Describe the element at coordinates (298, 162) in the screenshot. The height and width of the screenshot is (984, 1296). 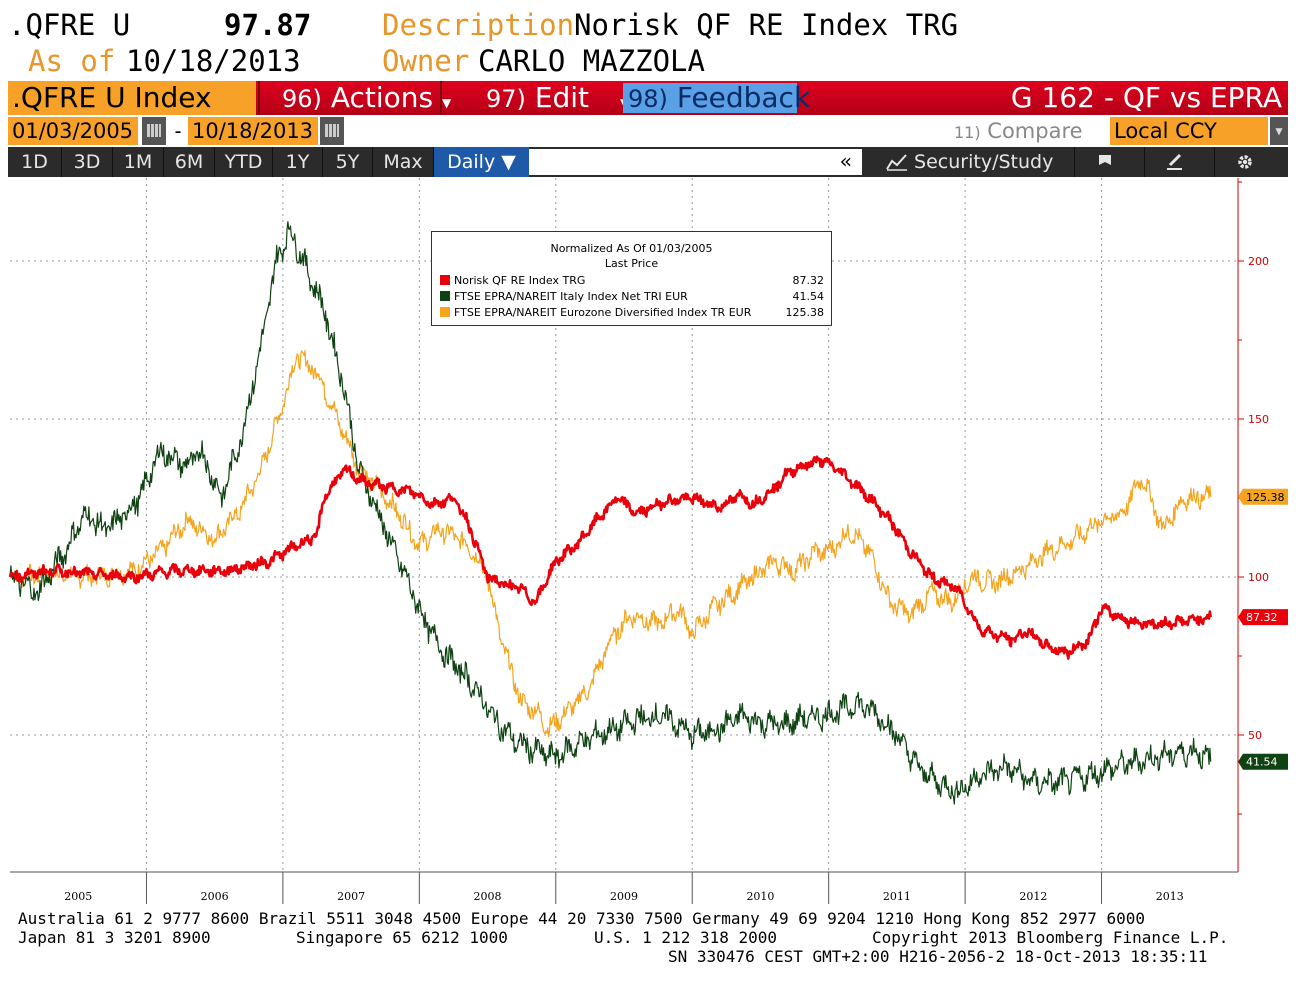
I see `range-1y-button: 1Y` at that location.